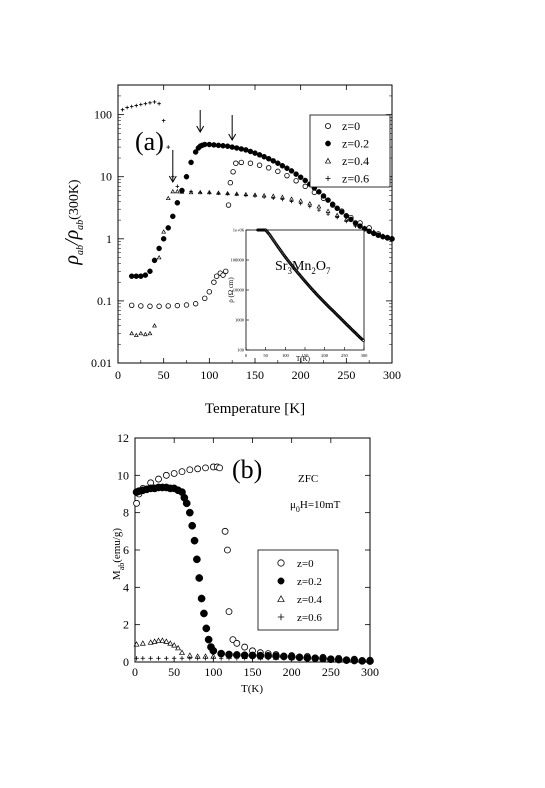  Describe the element at coordinates (202, 146) in the screenshot. I see `panel-a-arrows` at that location.